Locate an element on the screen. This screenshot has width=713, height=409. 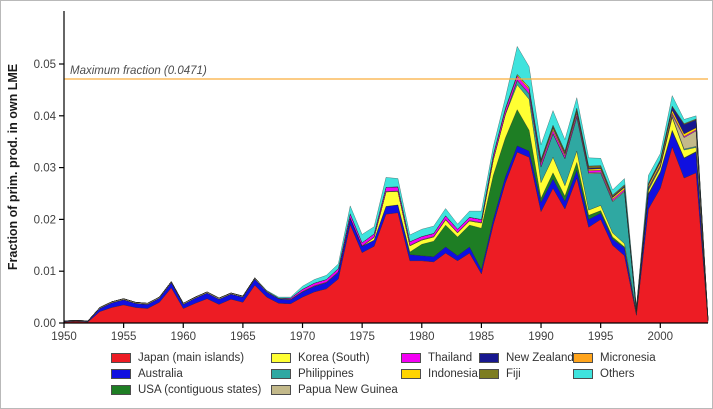
legend-column-5: Micronesia Others is located at coordinates (614, 366).